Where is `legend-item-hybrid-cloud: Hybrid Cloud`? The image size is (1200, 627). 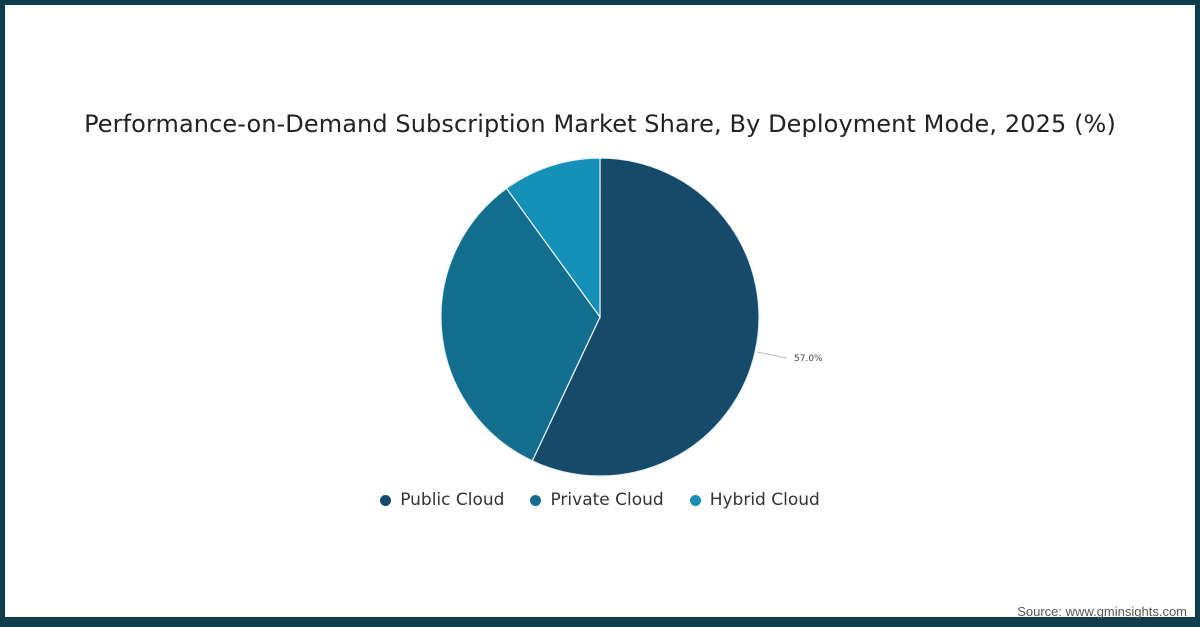 legend-item-hybrid-cloud: Hybrid Cloud is located at coordinates (754, 500).